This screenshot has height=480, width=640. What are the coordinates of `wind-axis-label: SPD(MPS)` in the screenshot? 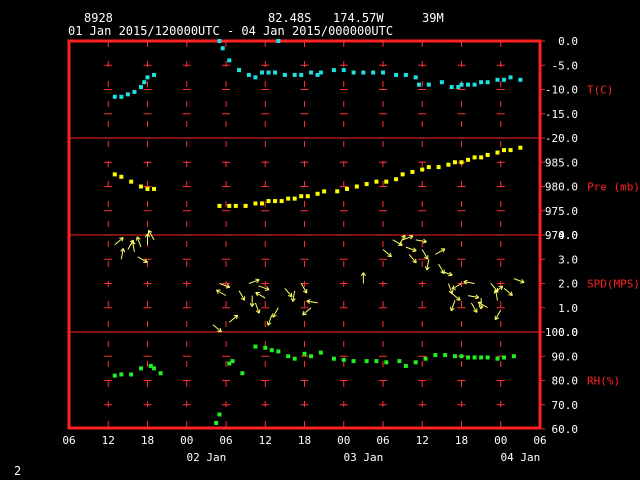 It's located at (613, 284).